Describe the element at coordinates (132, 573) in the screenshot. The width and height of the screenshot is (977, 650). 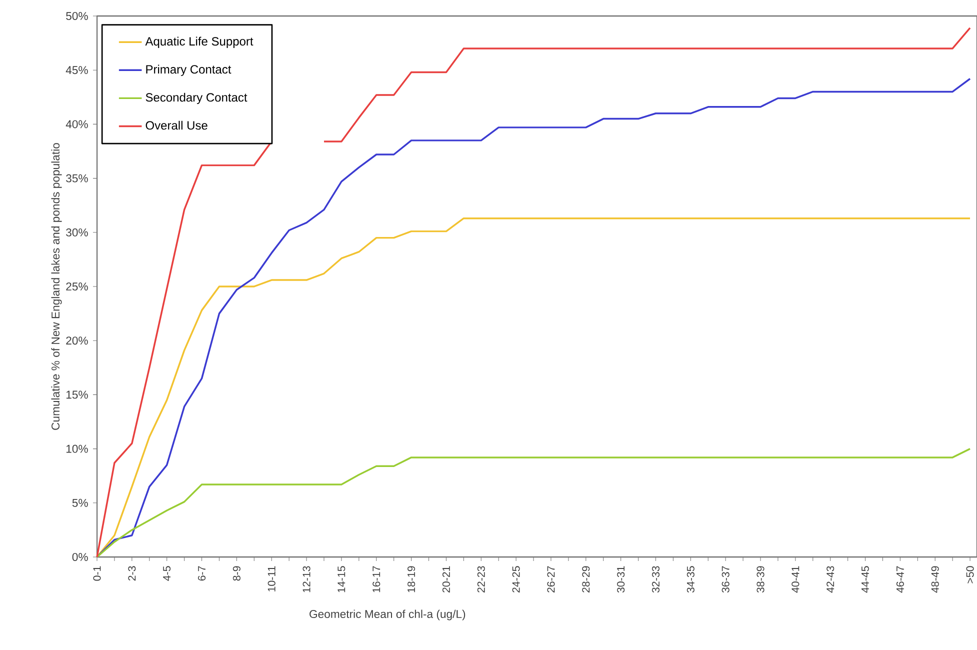
I see `x-tick-label: 2-3` at that location.